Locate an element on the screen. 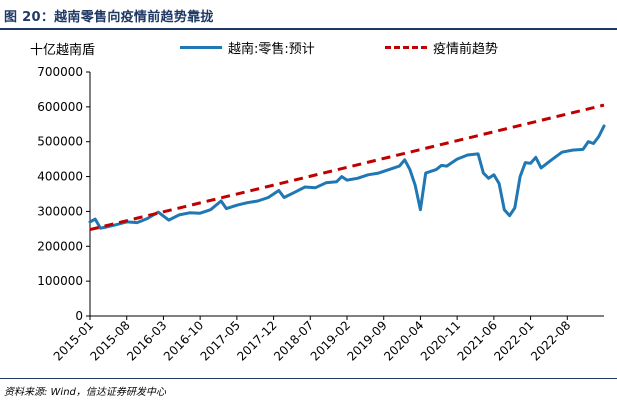  y-tick-label: 100000 is located at coordinates (60, 281).